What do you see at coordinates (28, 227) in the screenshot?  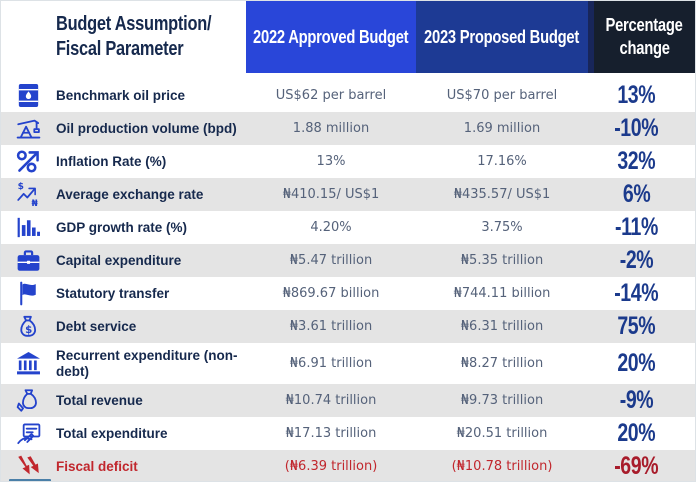 I see `bar-chart-icon` at bounding box center [28, 227].